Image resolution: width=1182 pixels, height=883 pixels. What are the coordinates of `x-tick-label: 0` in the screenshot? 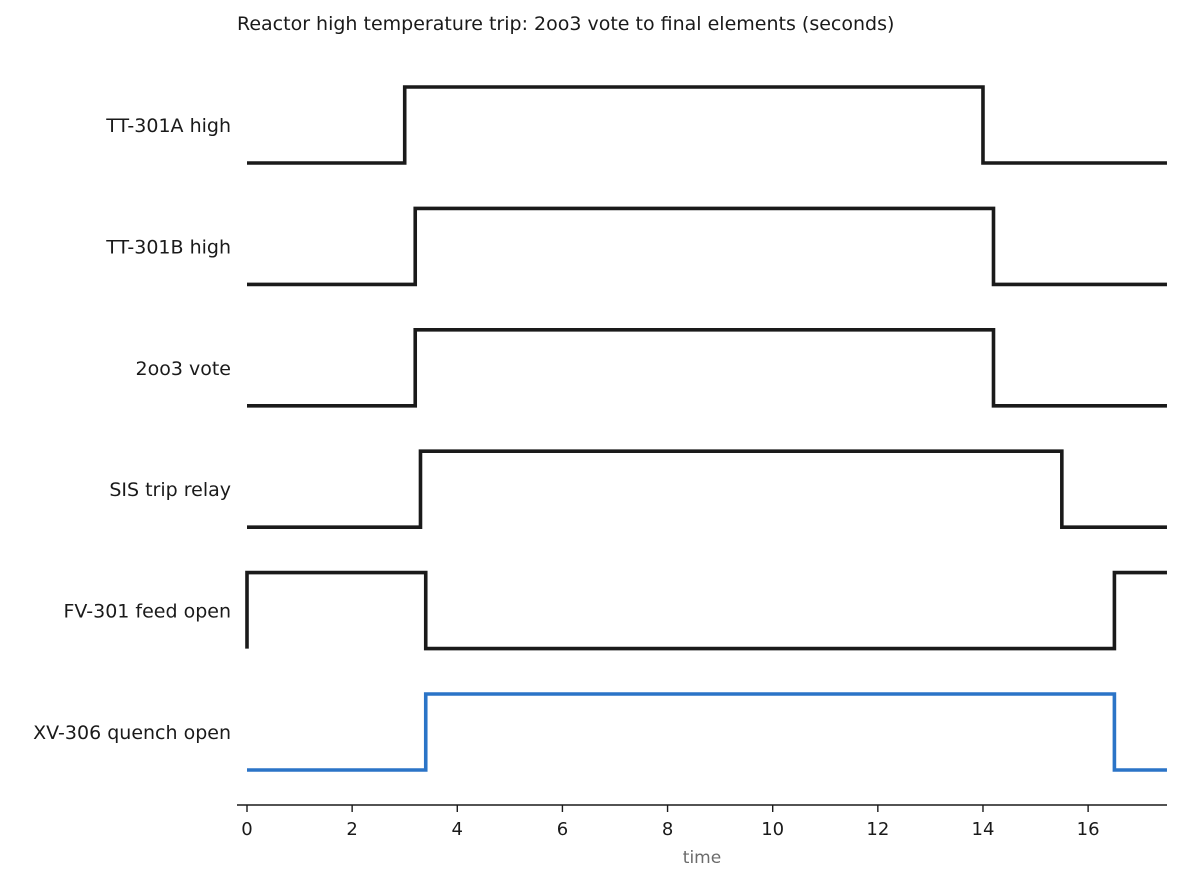 It's located at (246, 829).